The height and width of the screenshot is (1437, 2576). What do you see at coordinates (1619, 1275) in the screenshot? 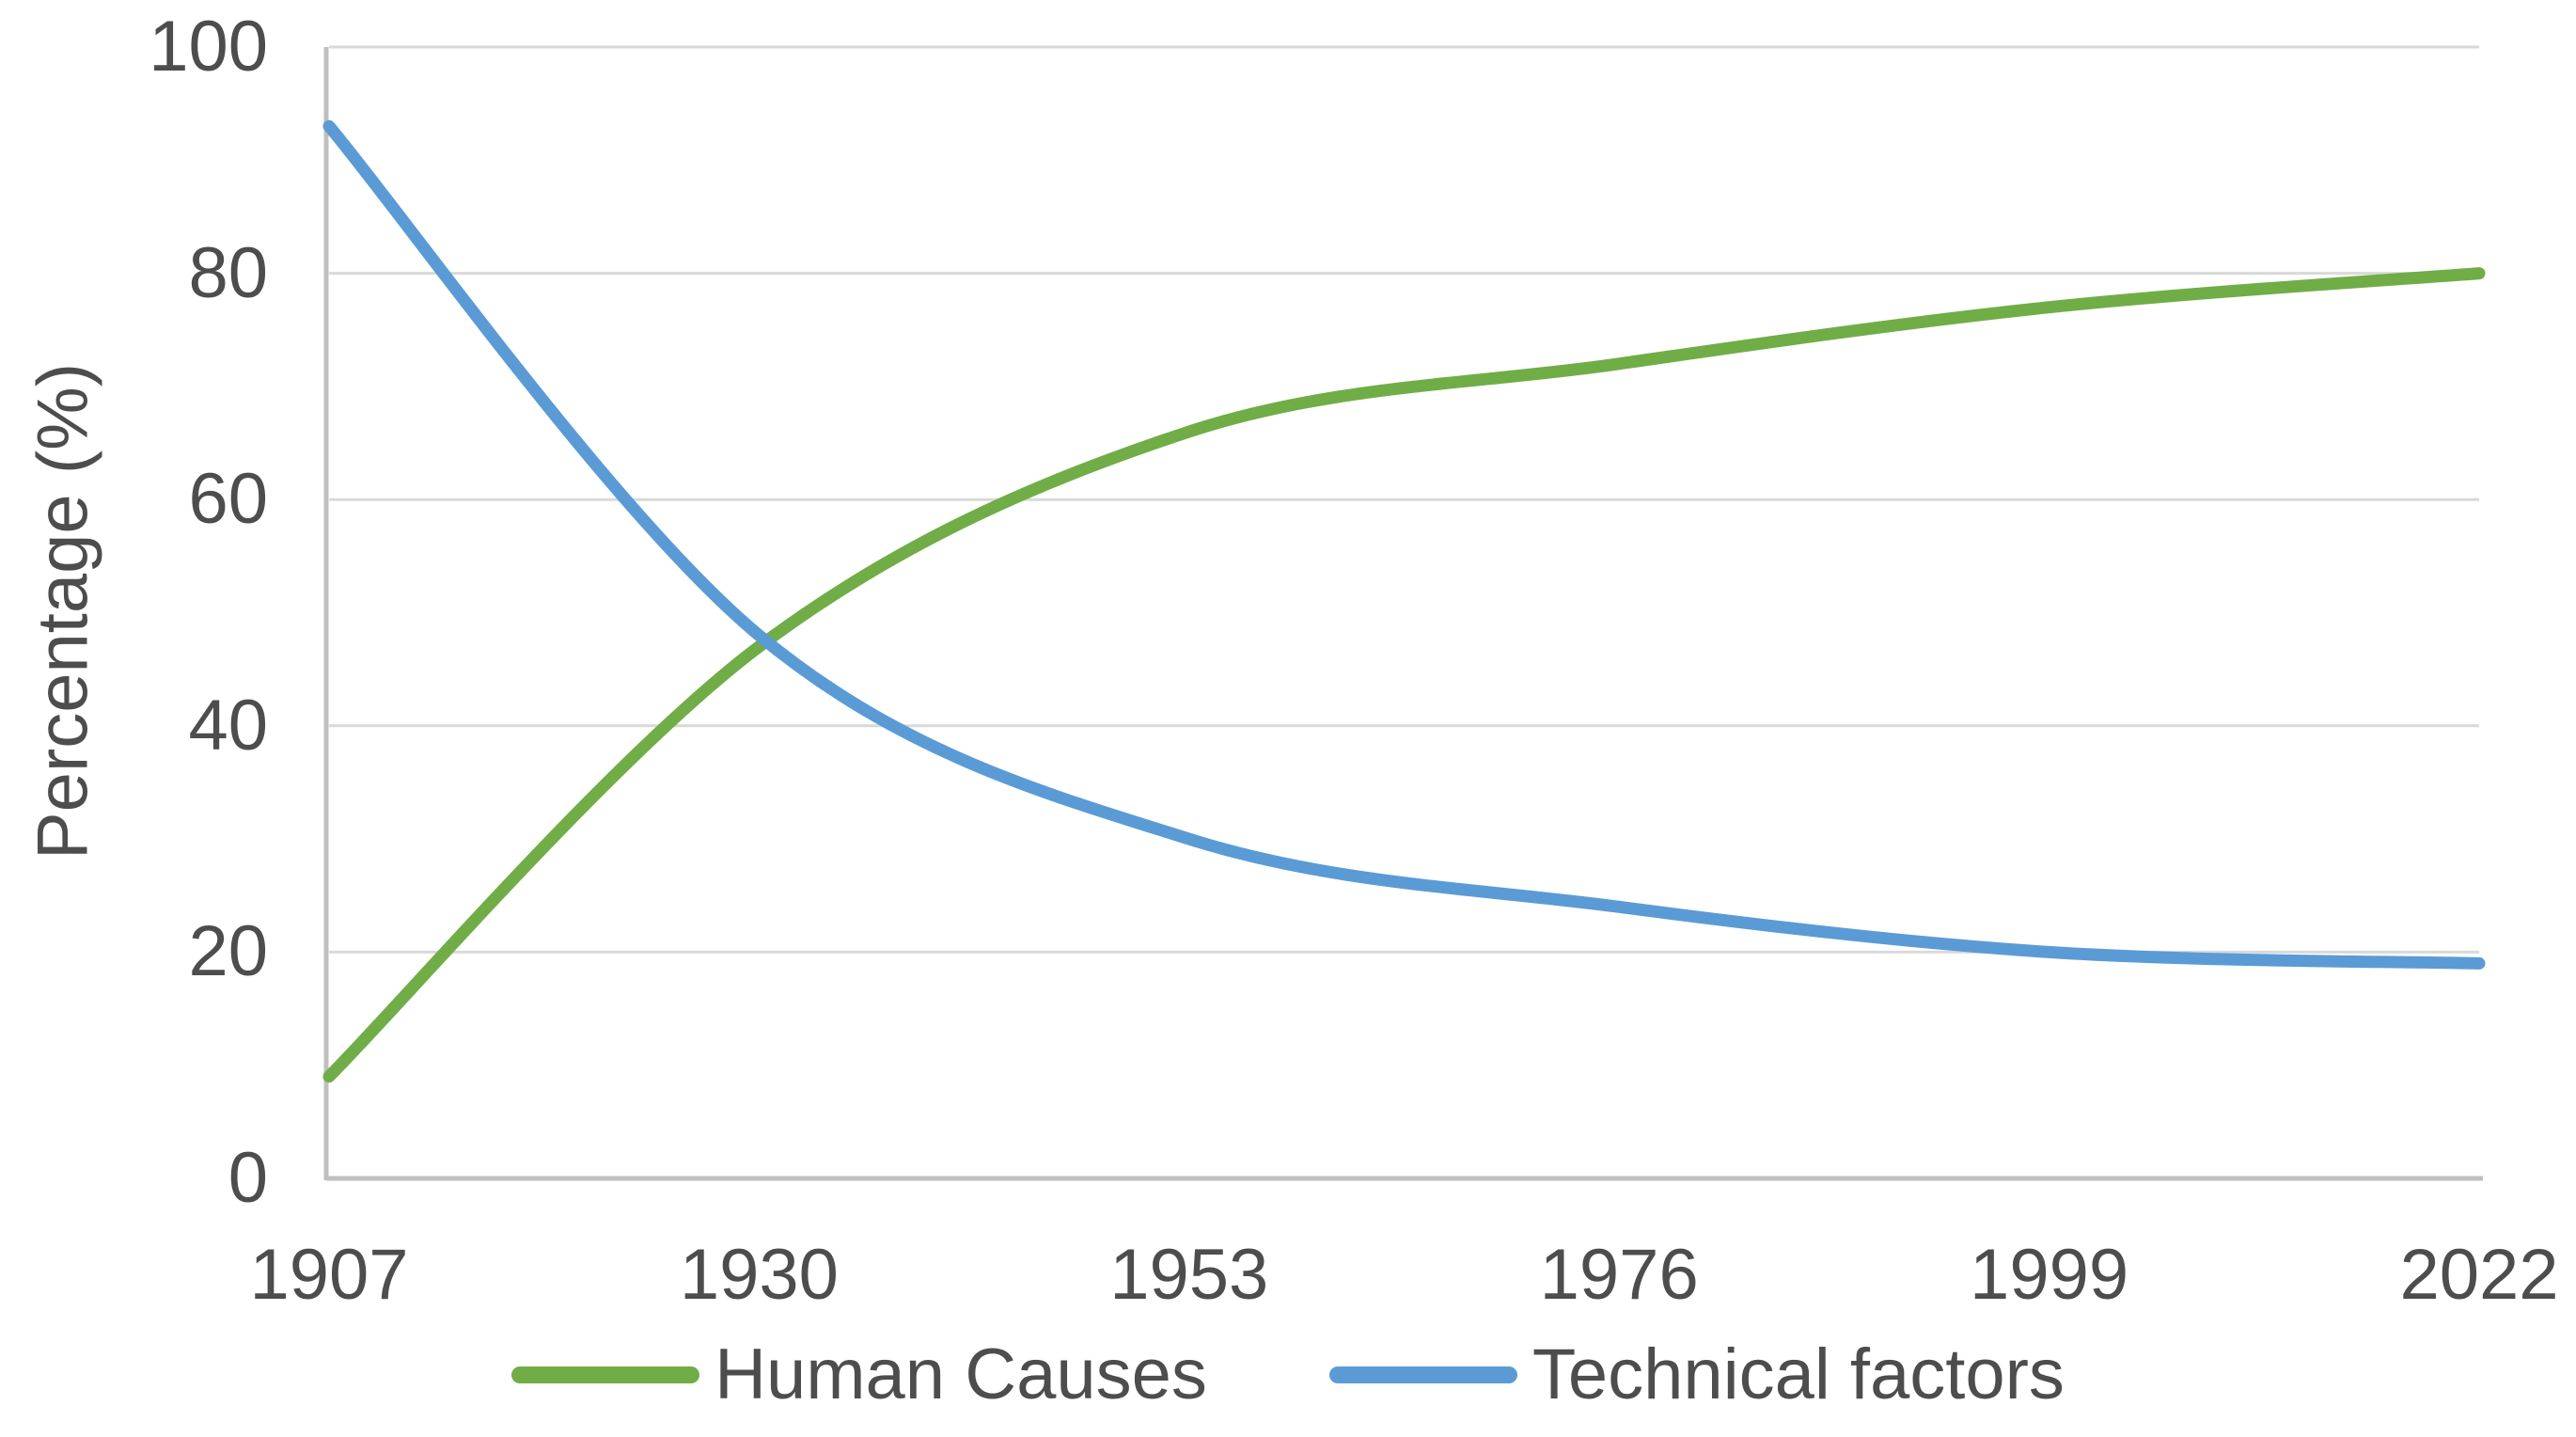
I see `x-tick-label: 1976` at bounding box center [1619, 1275].